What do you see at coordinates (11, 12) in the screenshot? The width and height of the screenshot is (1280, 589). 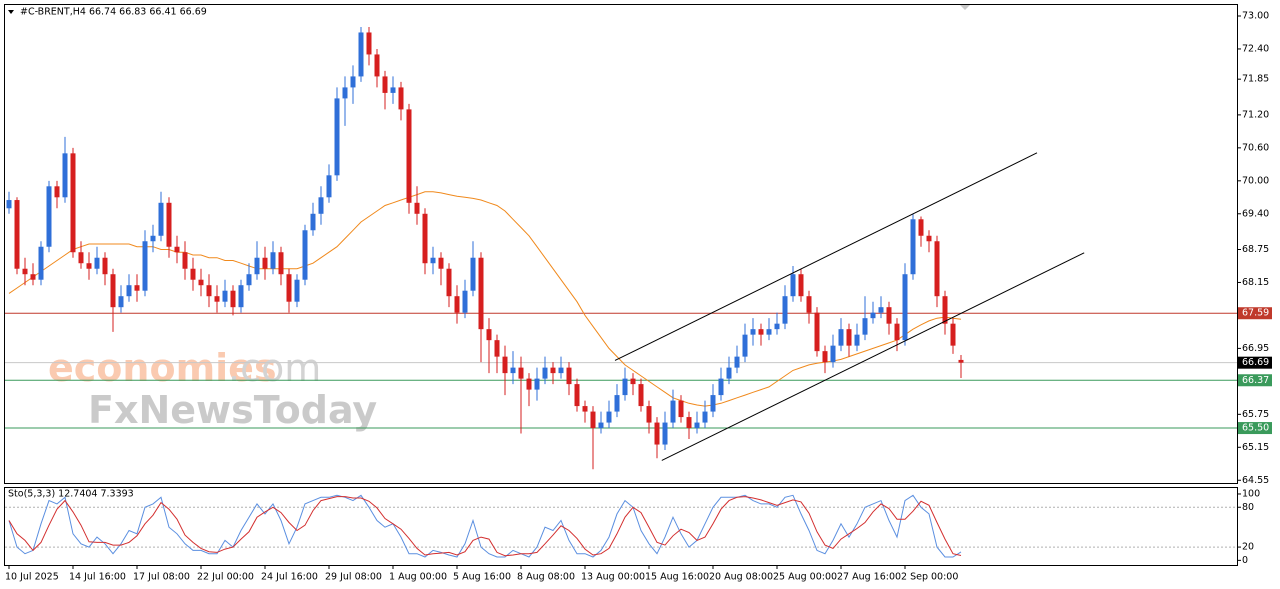 I see `dropdown-icon` at bounding box center [11, 12].